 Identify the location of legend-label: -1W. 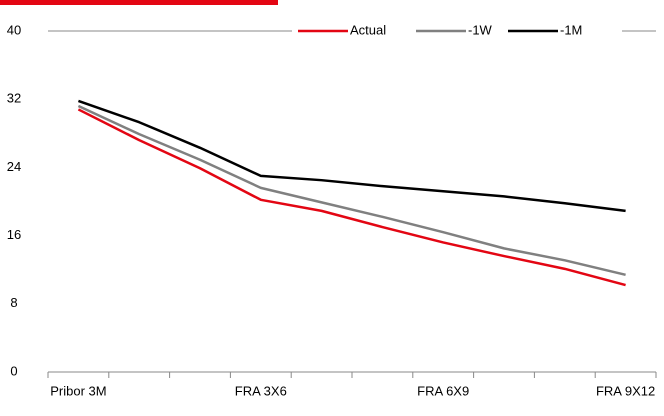
(480, 29).